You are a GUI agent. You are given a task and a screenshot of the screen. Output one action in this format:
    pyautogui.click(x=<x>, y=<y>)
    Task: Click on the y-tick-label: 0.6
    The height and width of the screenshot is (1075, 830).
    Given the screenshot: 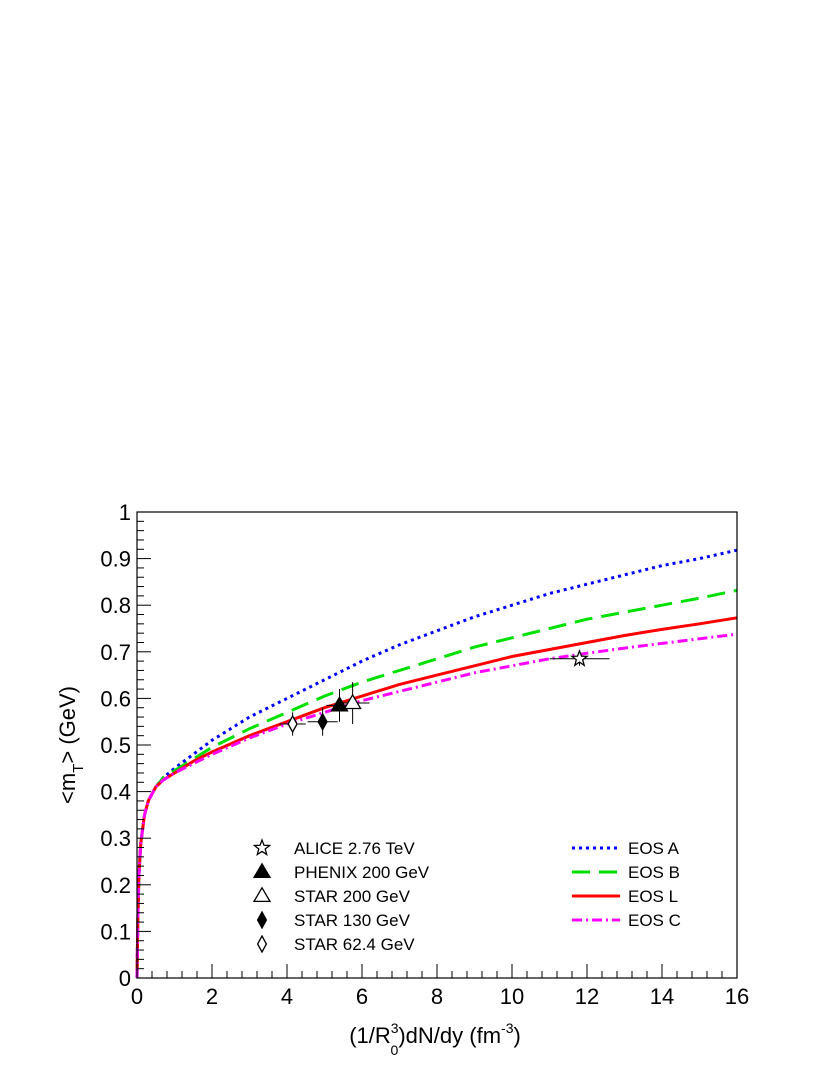 What is the action you would take?
    pyautogui.click(x=115, y=698)
    